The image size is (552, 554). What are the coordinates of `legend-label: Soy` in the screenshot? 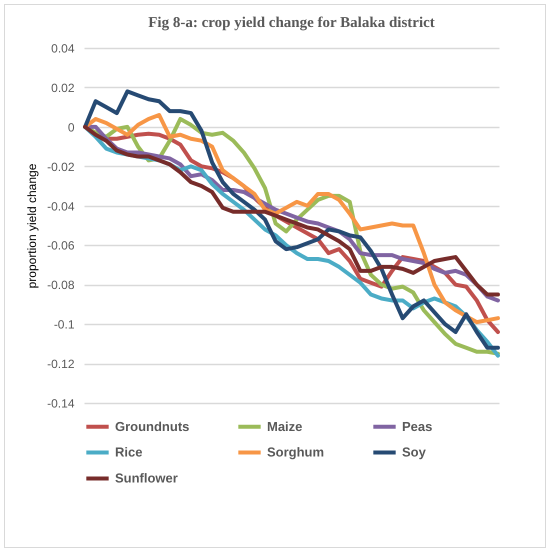 It's located at (414, 452).